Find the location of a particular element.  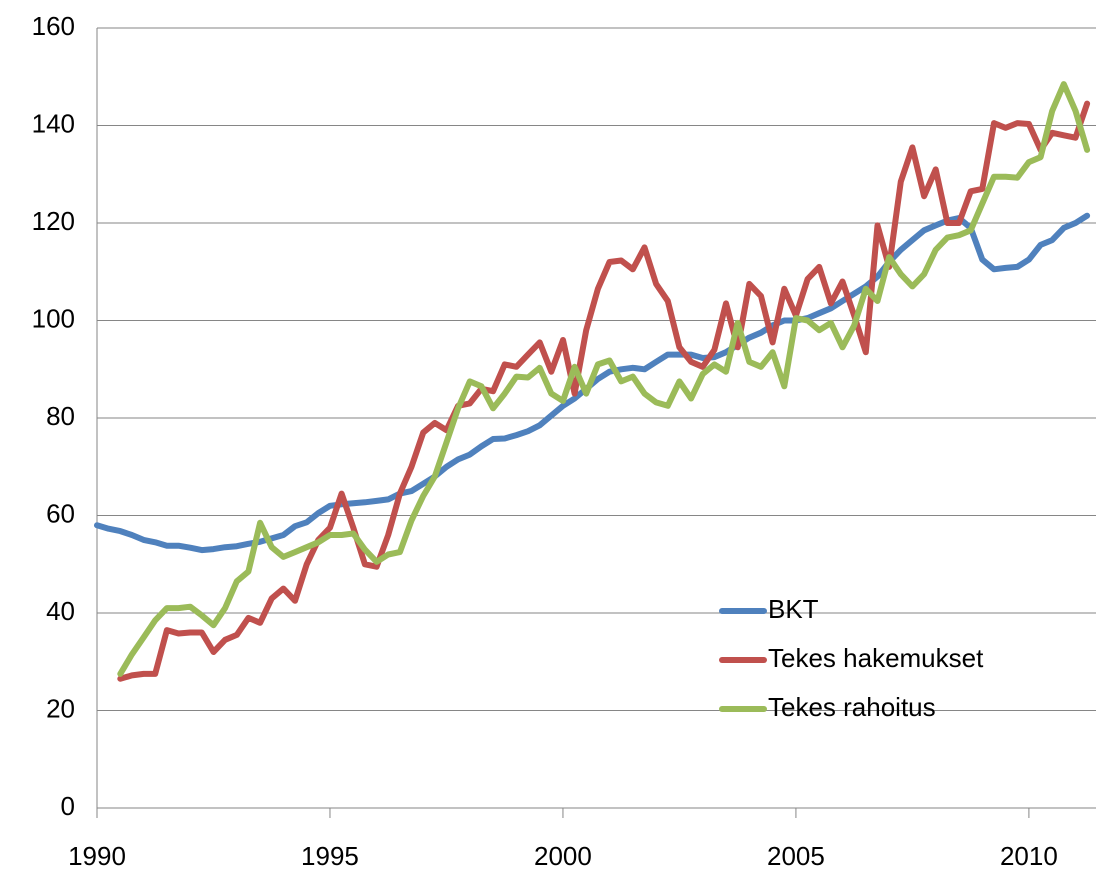

x-tick-label: 1990 is located at coordinates (97, 856).